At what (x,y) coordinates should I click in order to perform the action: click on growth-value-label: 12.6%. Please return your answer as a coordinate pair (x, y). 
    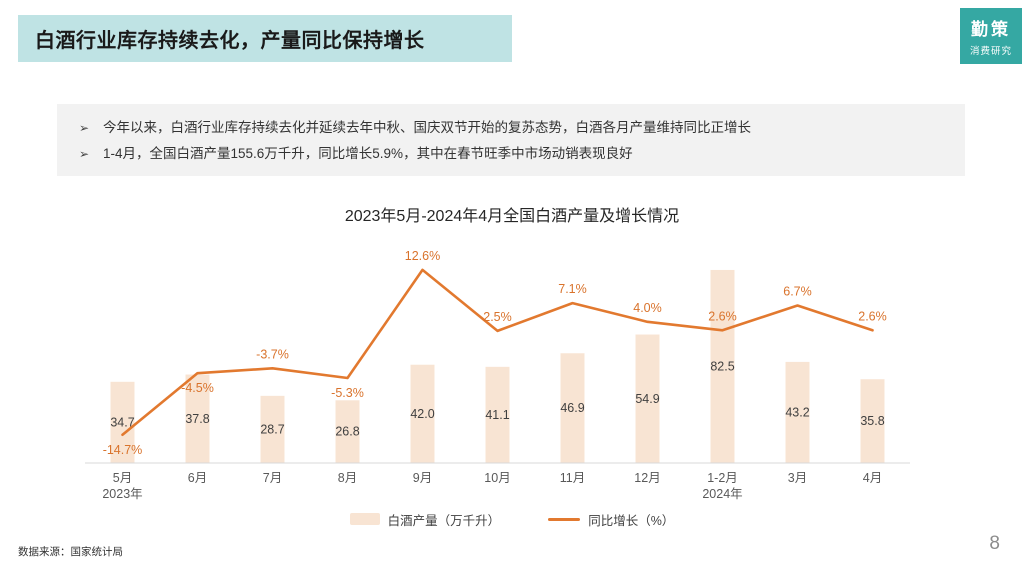
    Looking at the image, I should click on (422, 256).